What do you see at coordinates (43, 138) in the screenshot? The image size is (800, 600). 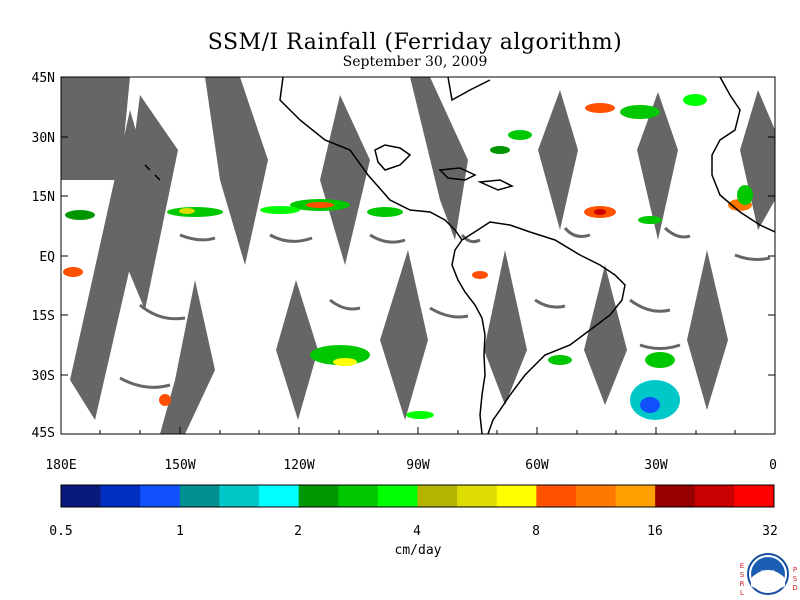 I see `lat-label: 30N` at bounding box center [43, 138].